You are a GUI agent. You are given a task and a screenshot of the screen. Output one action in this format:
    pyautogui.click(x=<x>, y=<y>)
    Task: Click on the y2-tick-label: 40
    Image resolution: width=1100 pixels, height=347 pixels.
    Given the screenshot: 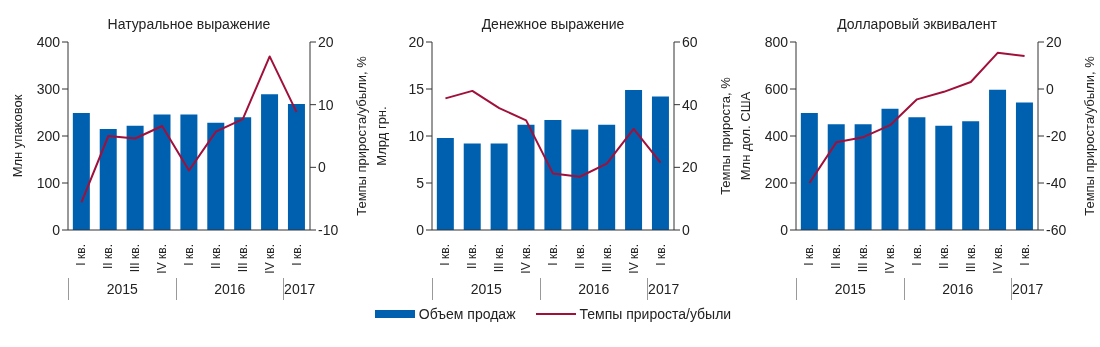 What is the action you would take?
    pyautogui.click(x=690, y=104)
    